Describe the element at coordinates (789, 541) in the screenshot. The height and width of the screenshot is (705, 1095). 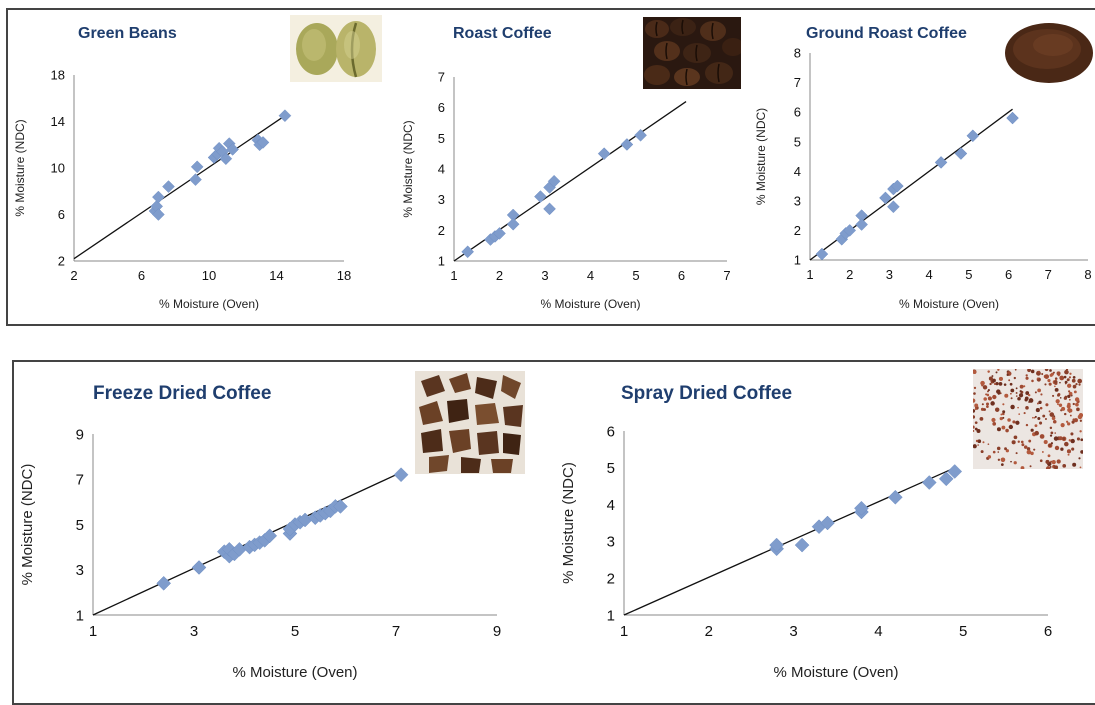
I see `spray-dried-coffee-fit-line` at that location.